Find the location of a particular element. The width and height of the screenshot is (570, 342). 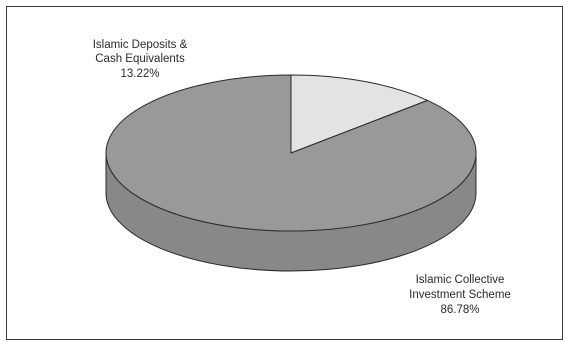

slice-value-collective: 86.78% is located at coordinates (459, 310).